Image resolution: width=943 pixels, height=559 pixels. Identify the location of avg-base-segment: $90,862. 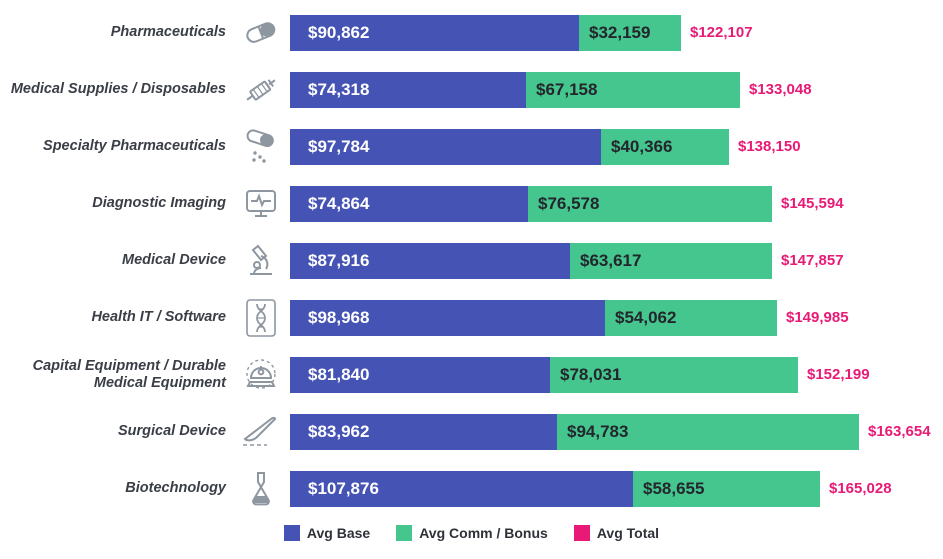
(434, 32).